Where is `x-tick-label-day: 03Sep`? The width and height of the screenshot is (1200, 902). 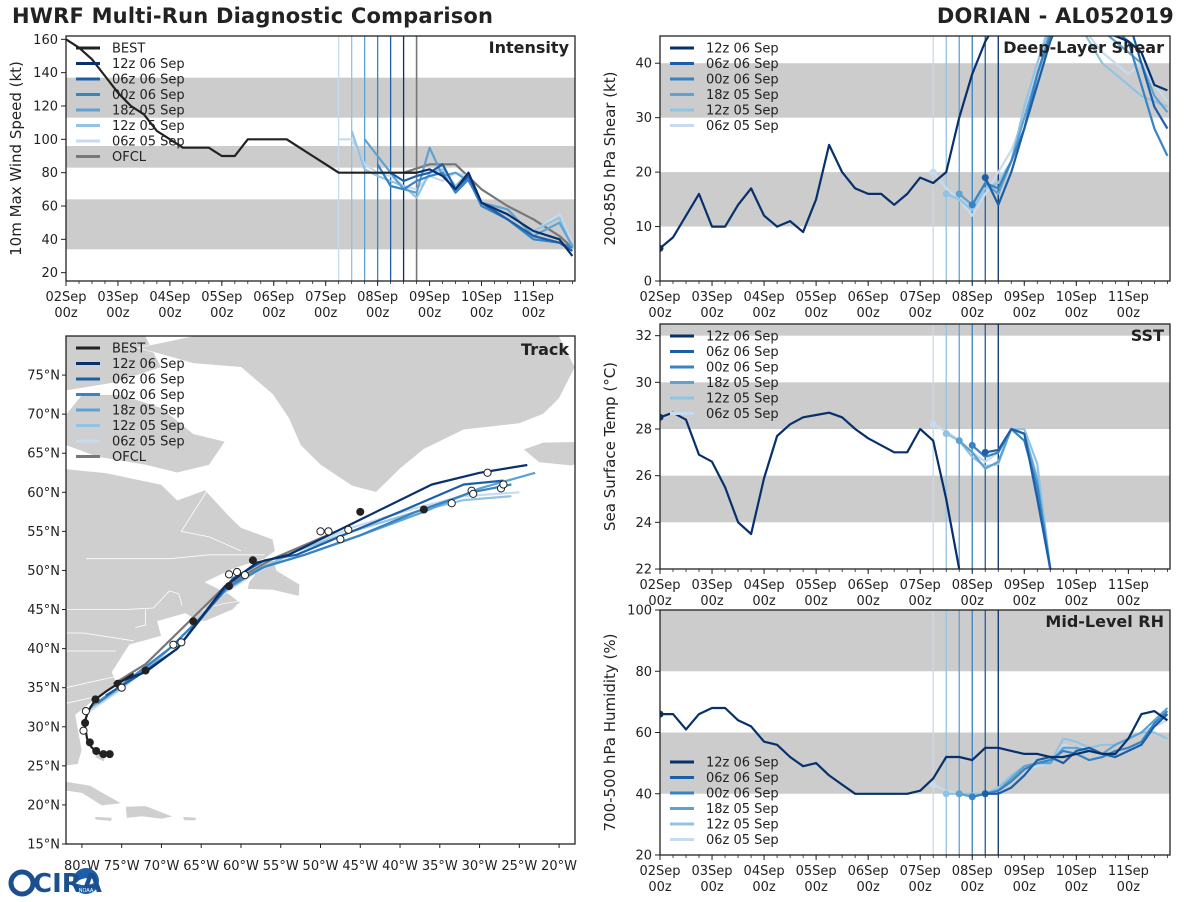 x-tick-label-day: 03Sep is located at coordinates (117, 297).